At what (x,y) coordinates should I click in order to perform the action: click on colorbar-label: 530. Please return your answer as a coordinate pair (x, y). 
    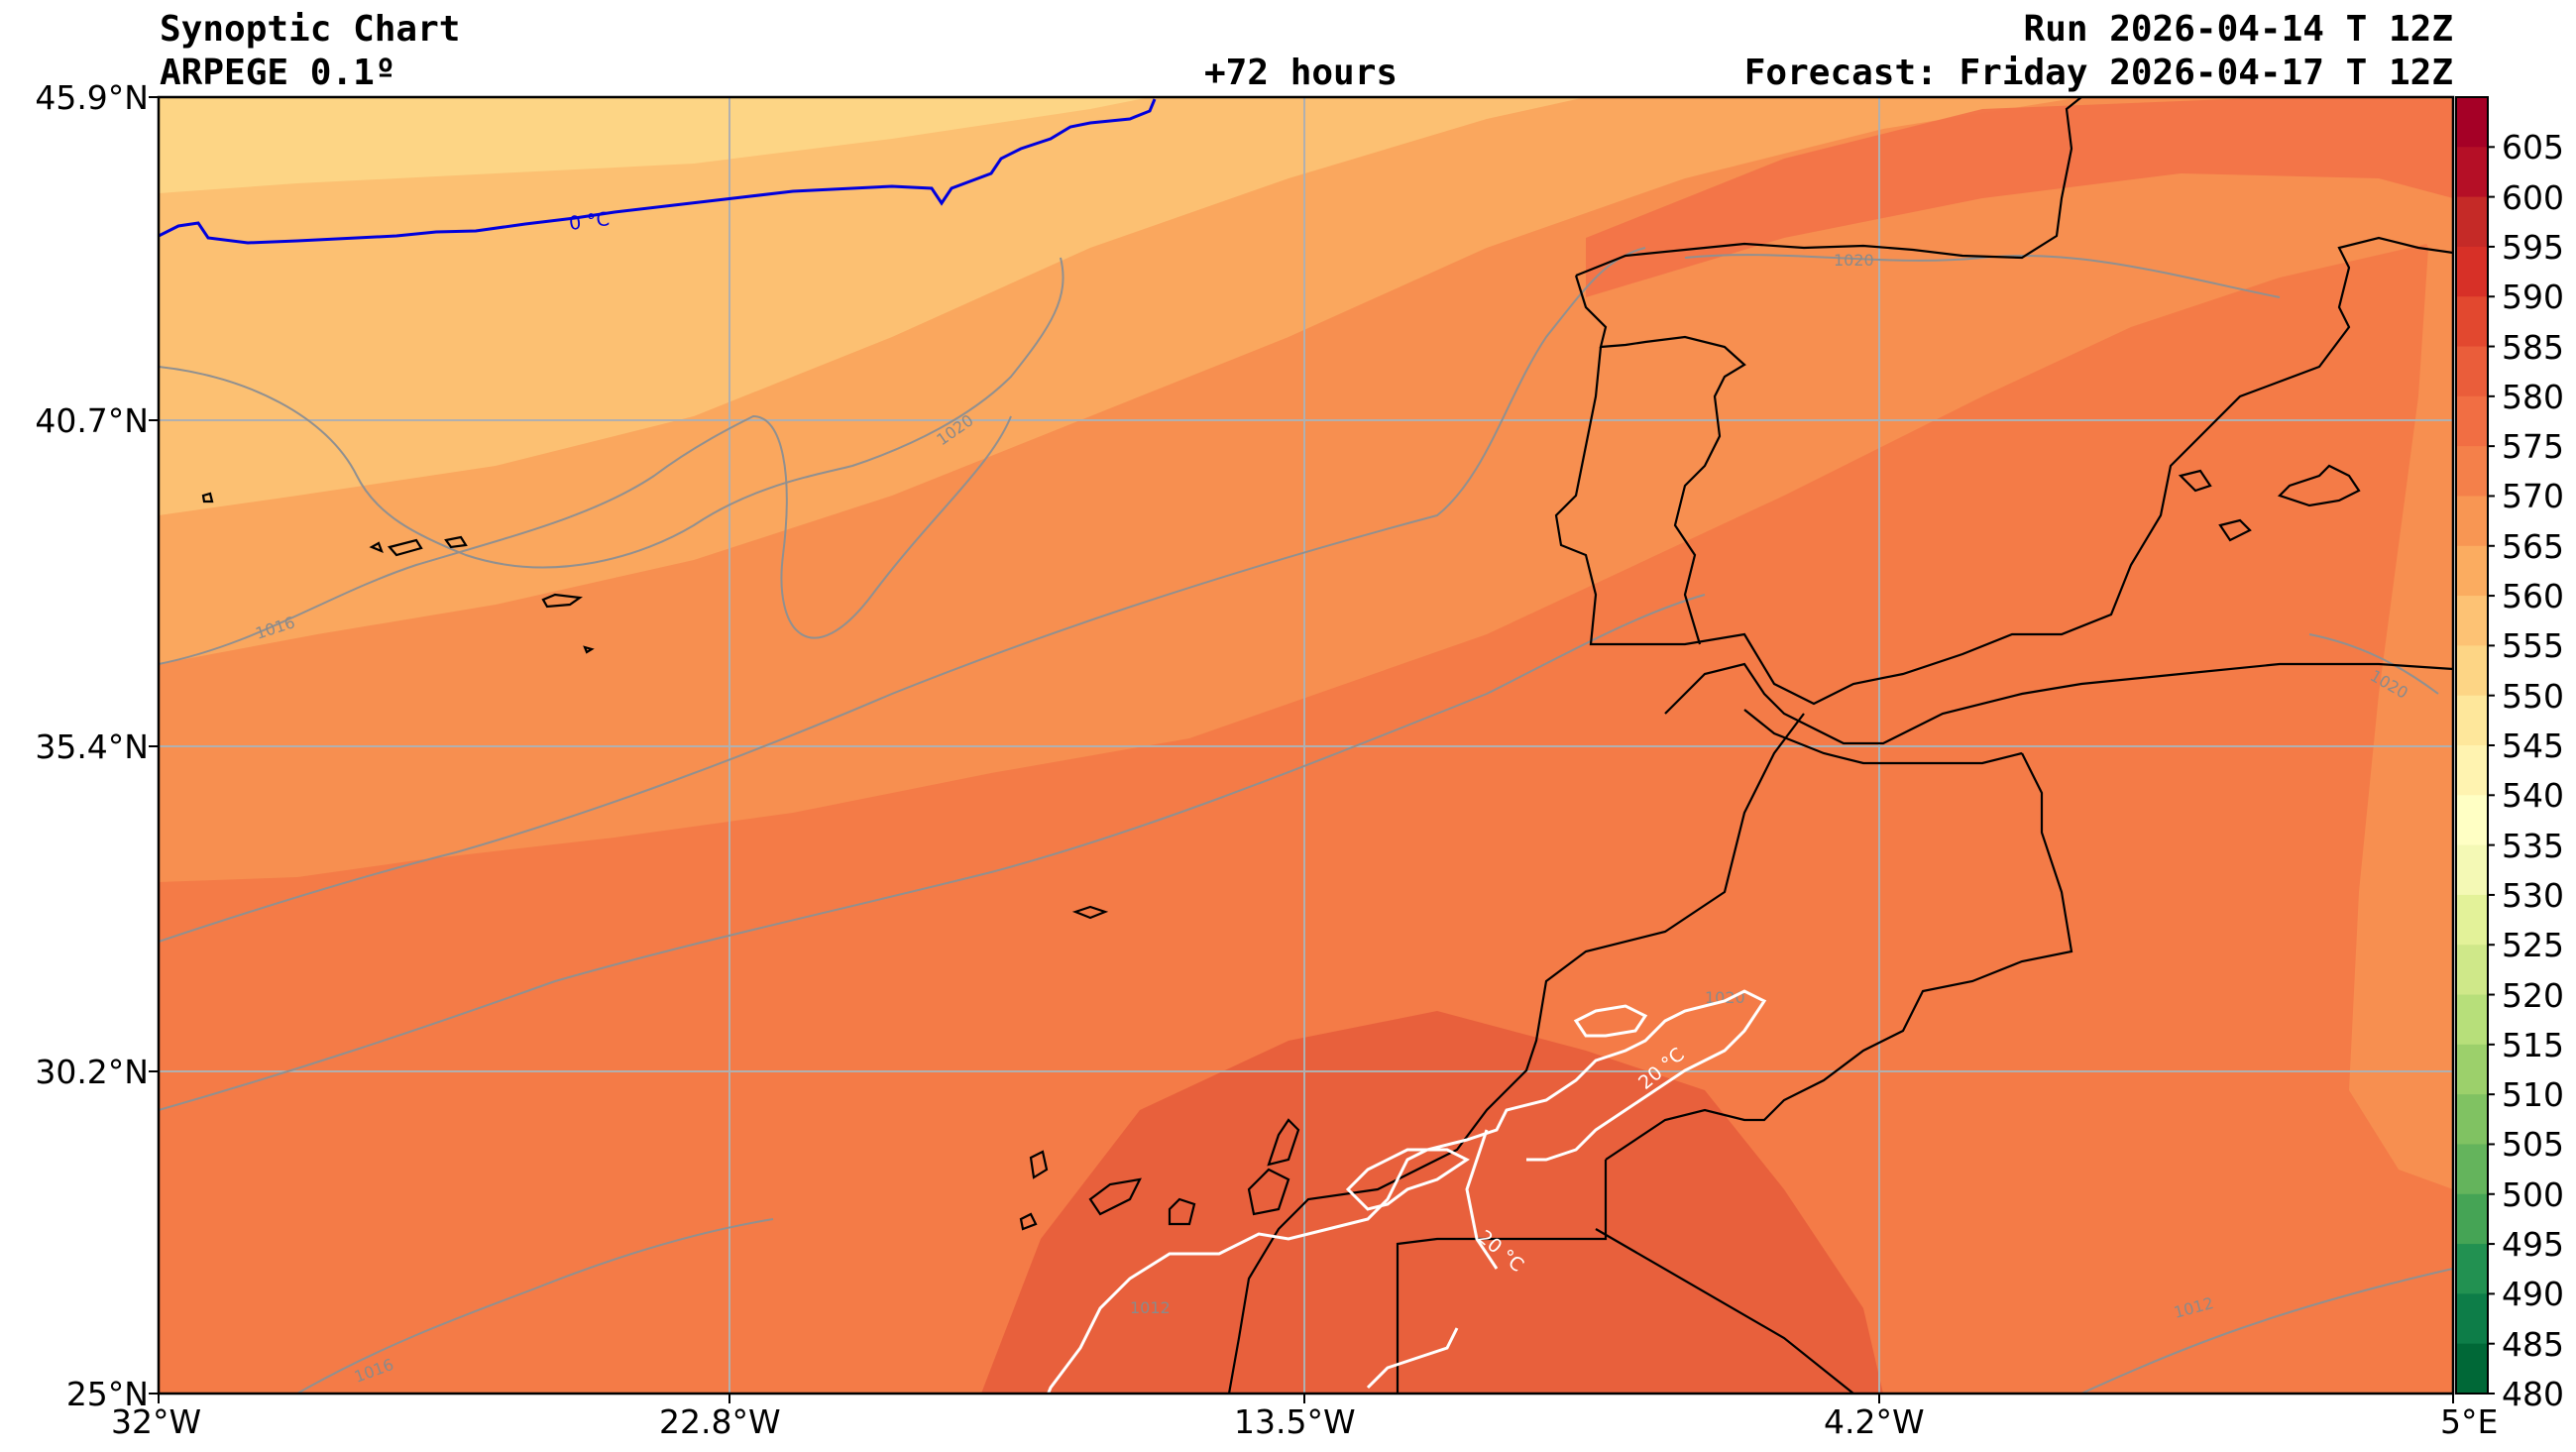
    Looking at the image, I should click on (2533, 895).